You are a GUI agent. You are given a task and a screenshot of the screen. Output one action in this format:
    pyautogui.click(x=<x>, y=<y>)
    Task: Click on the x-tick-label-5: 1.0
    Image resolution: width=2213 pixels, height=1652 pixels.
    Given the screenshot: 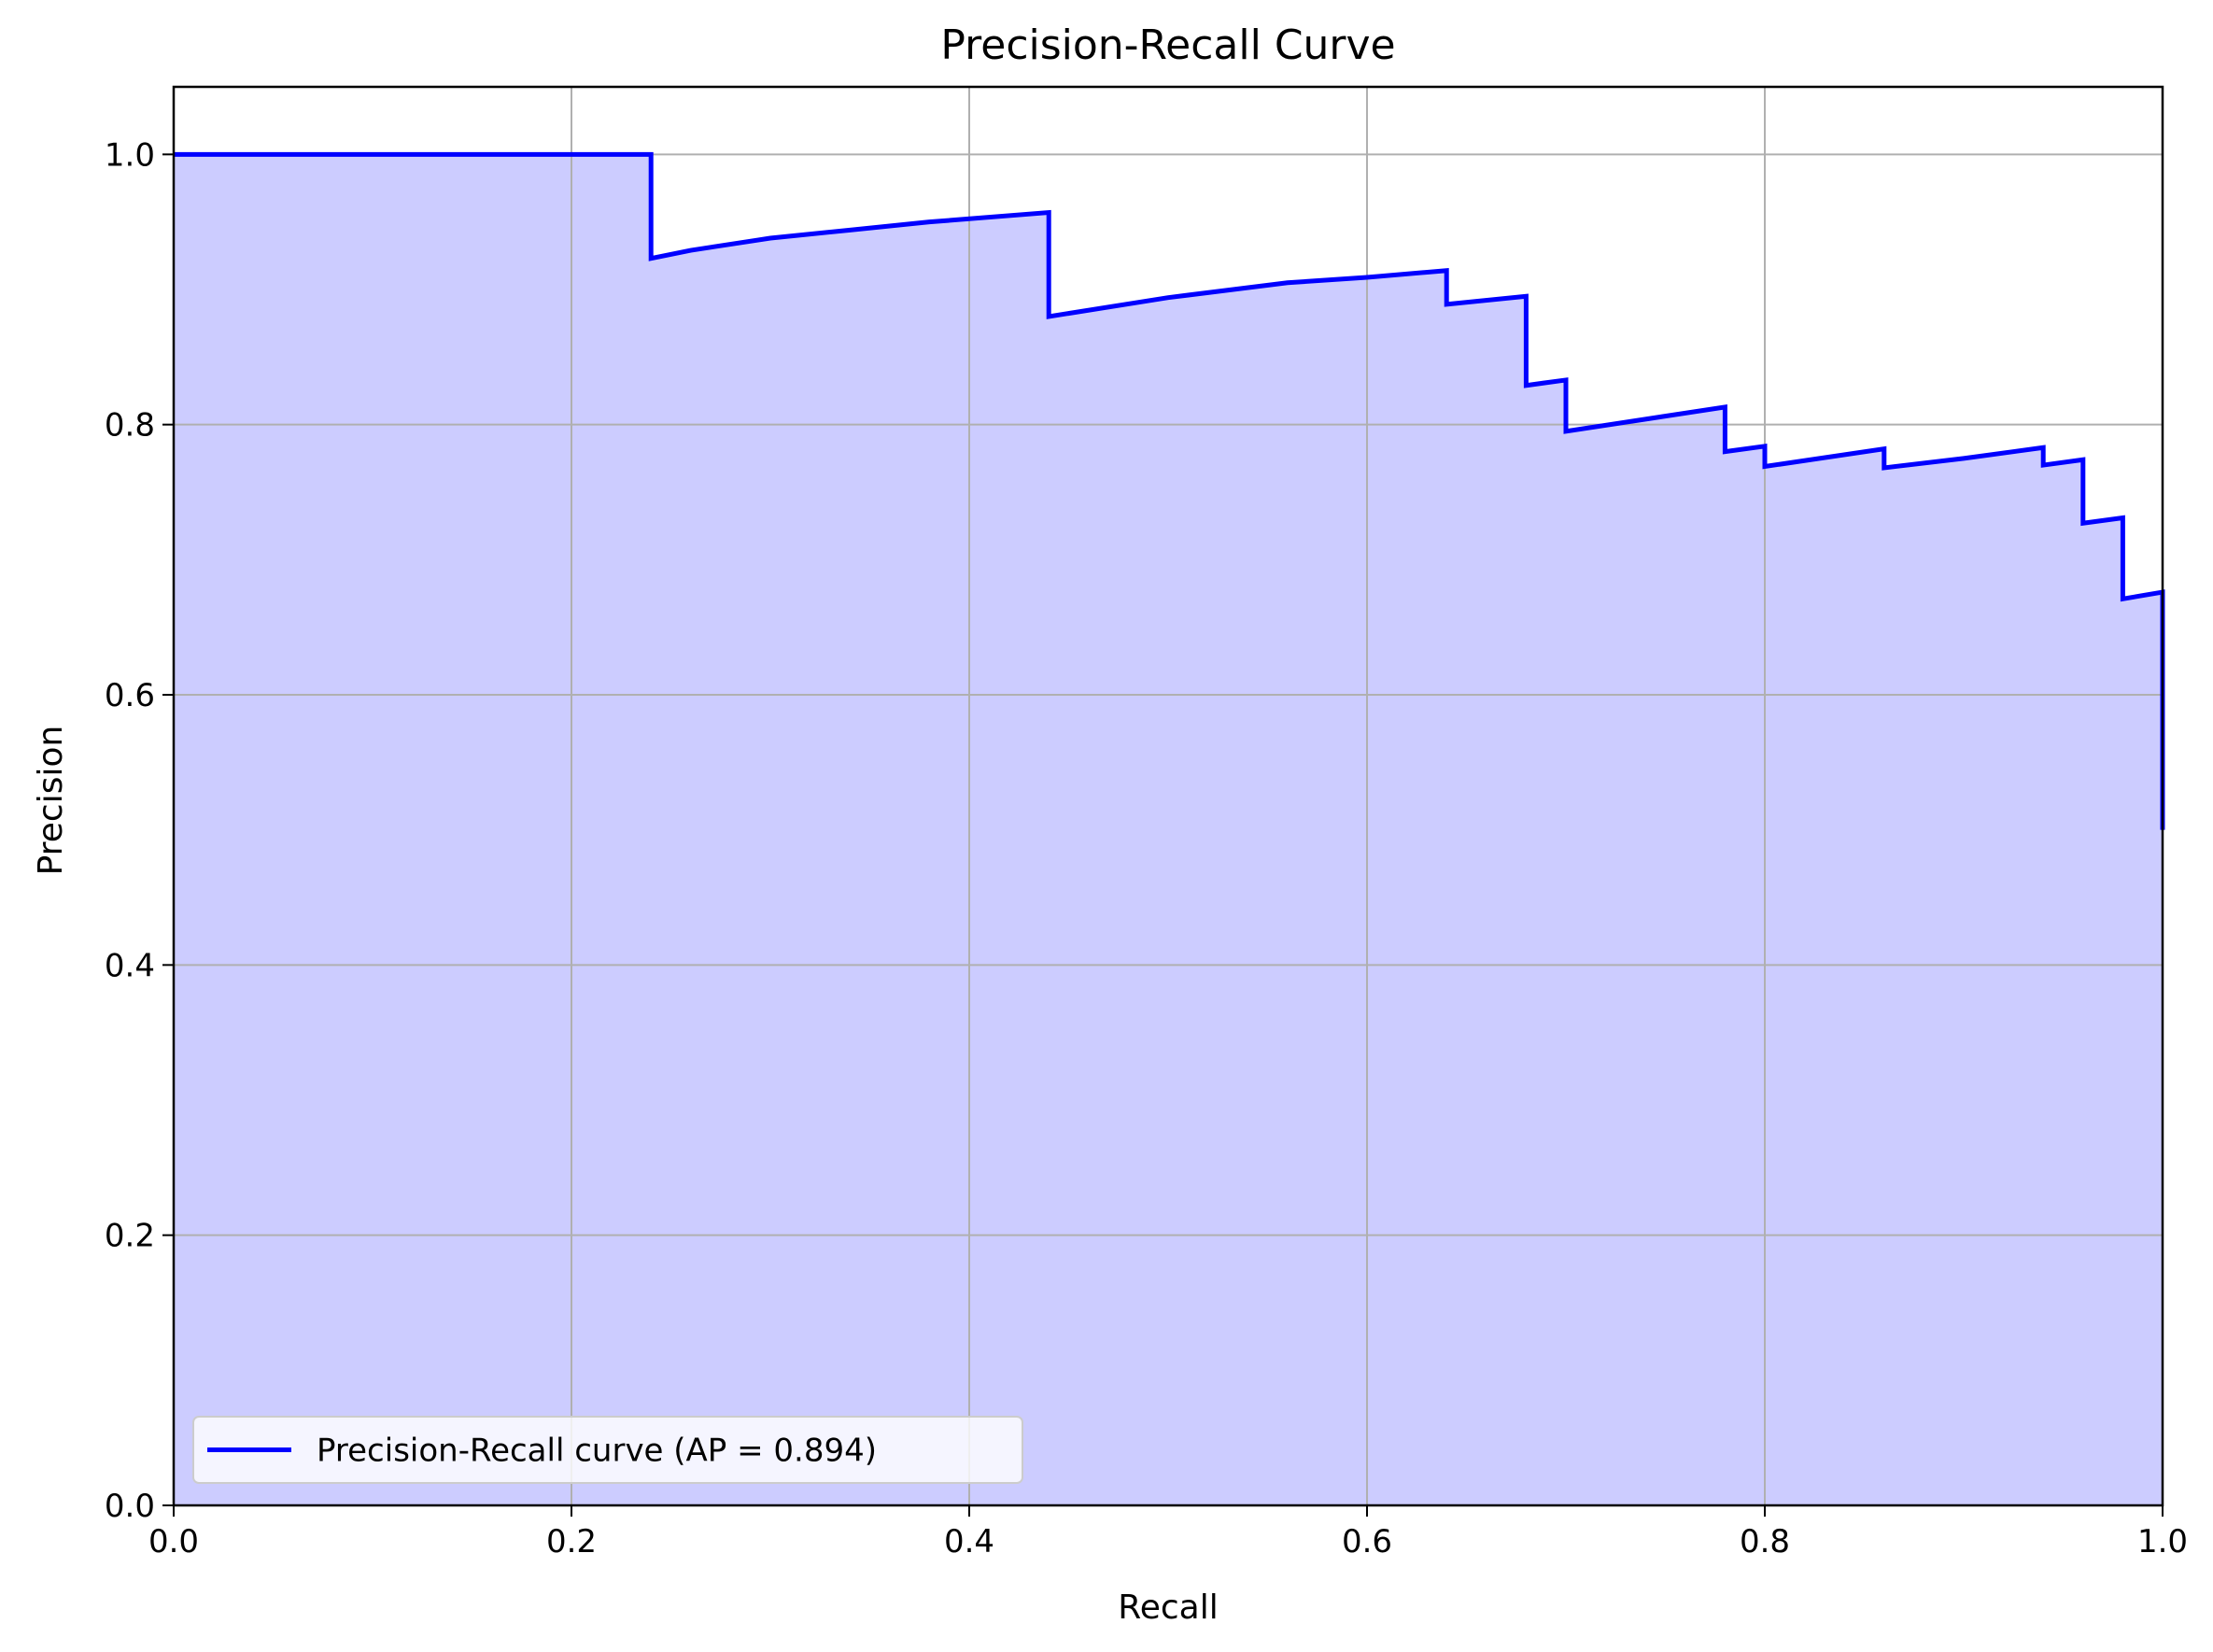 What is the action you would take?
    pyautogui.click(x=2163, y=1541)
    